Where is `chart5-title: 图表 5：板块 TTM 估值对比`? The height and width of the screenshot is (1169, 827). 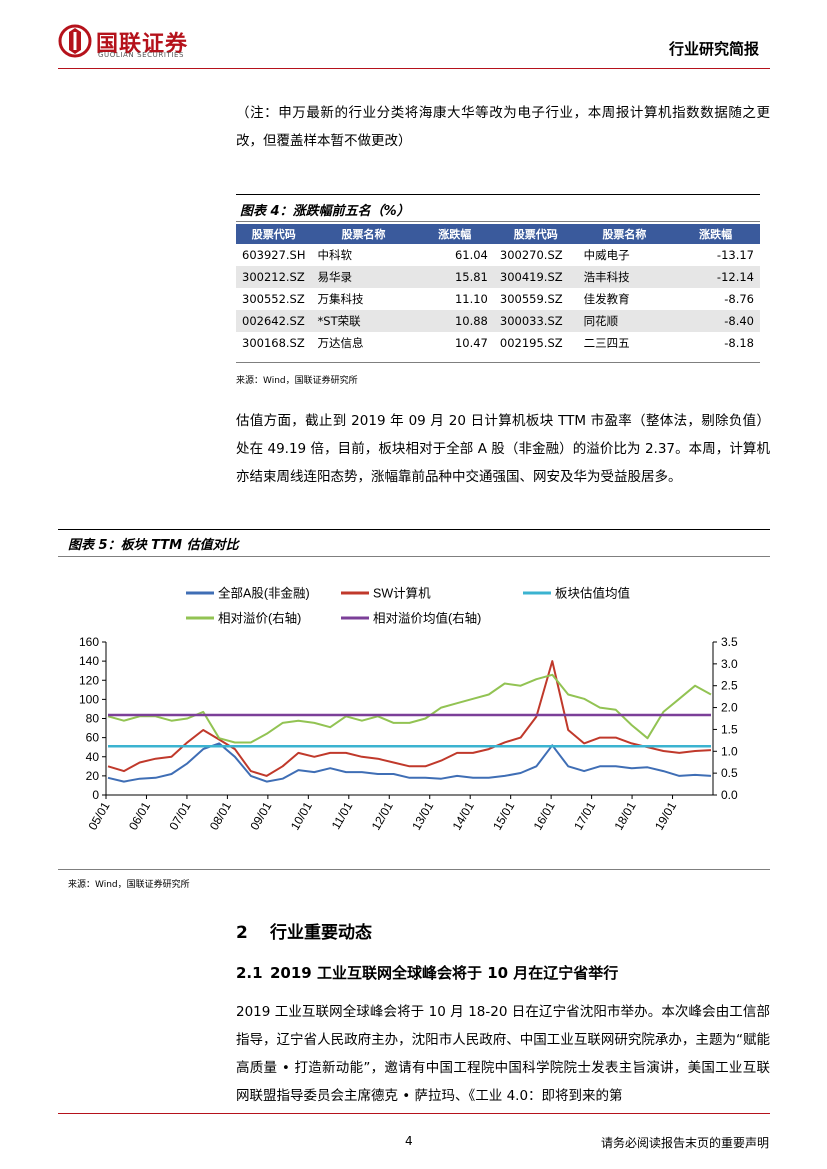
chart5-title: 图表 5：板块 TTM 估值对比 is located at coordinates (153, 545).